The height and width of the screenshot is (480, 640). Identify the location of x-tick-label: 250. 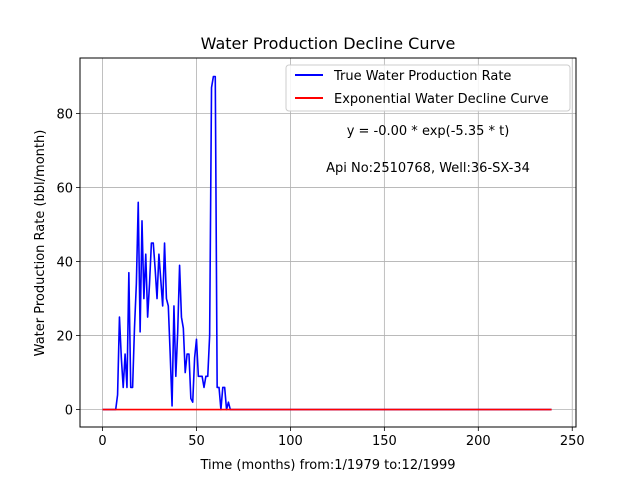
(572, 441).